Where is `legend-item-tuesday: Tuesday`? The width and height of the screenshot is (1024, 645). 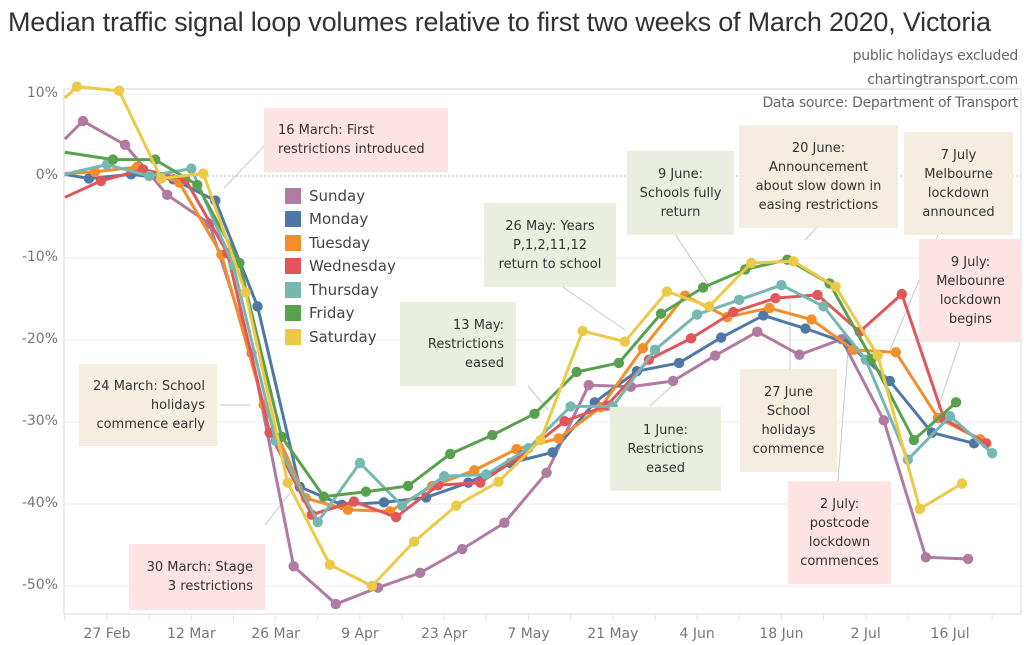
legend-item-tuesday: Tuesday is located at coordinates (340, 243).